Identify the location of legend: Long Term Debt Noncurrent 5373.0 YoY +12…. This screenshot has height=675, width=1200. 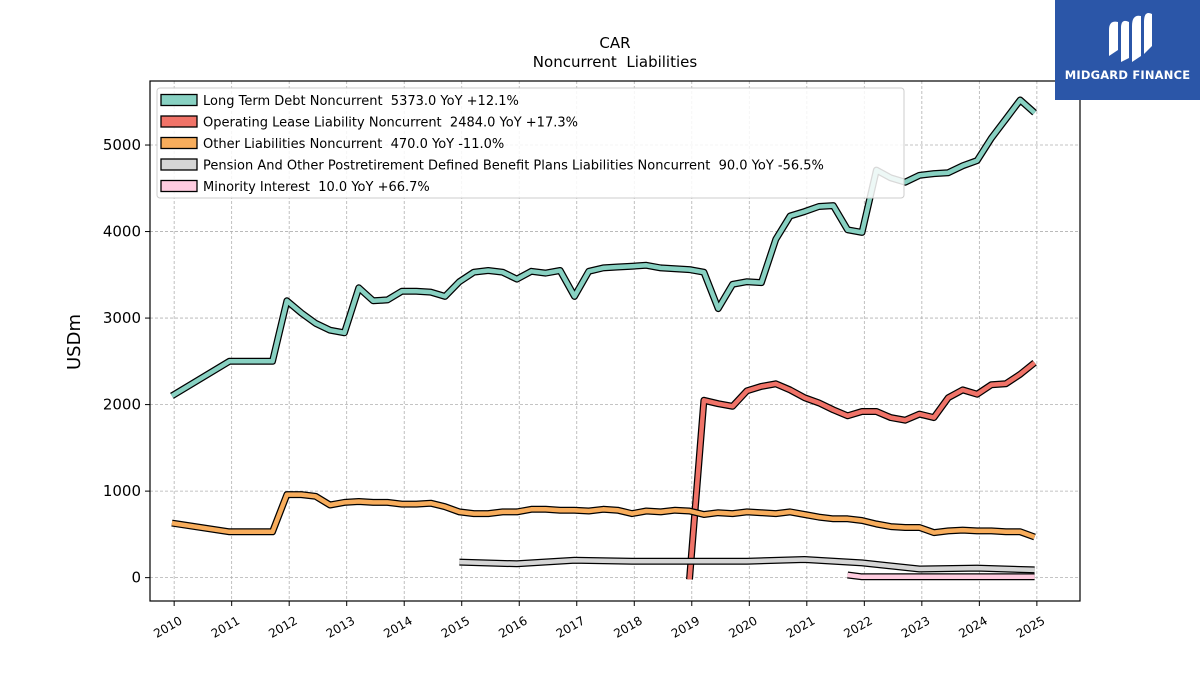
(530, 143).